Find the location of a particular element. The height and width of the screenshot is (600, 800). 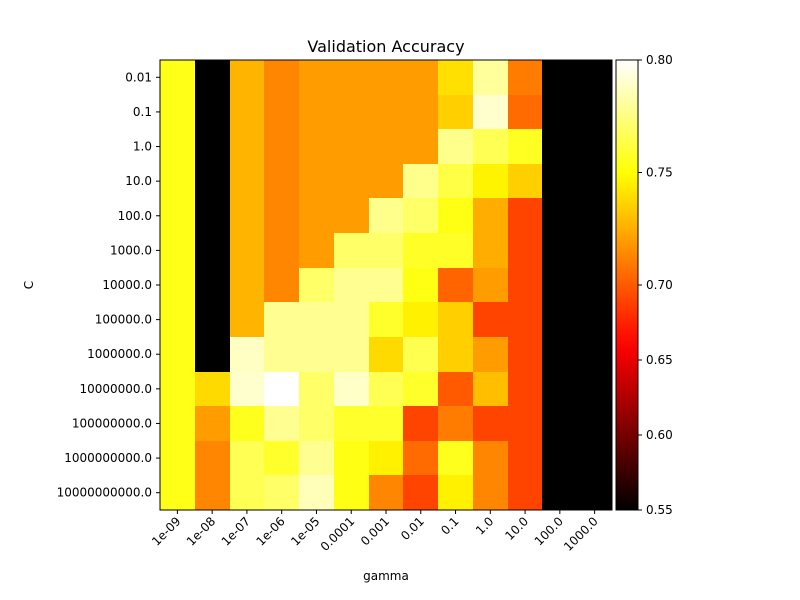

y-tick-label: 1.0 is located at coordinates (142, 147).